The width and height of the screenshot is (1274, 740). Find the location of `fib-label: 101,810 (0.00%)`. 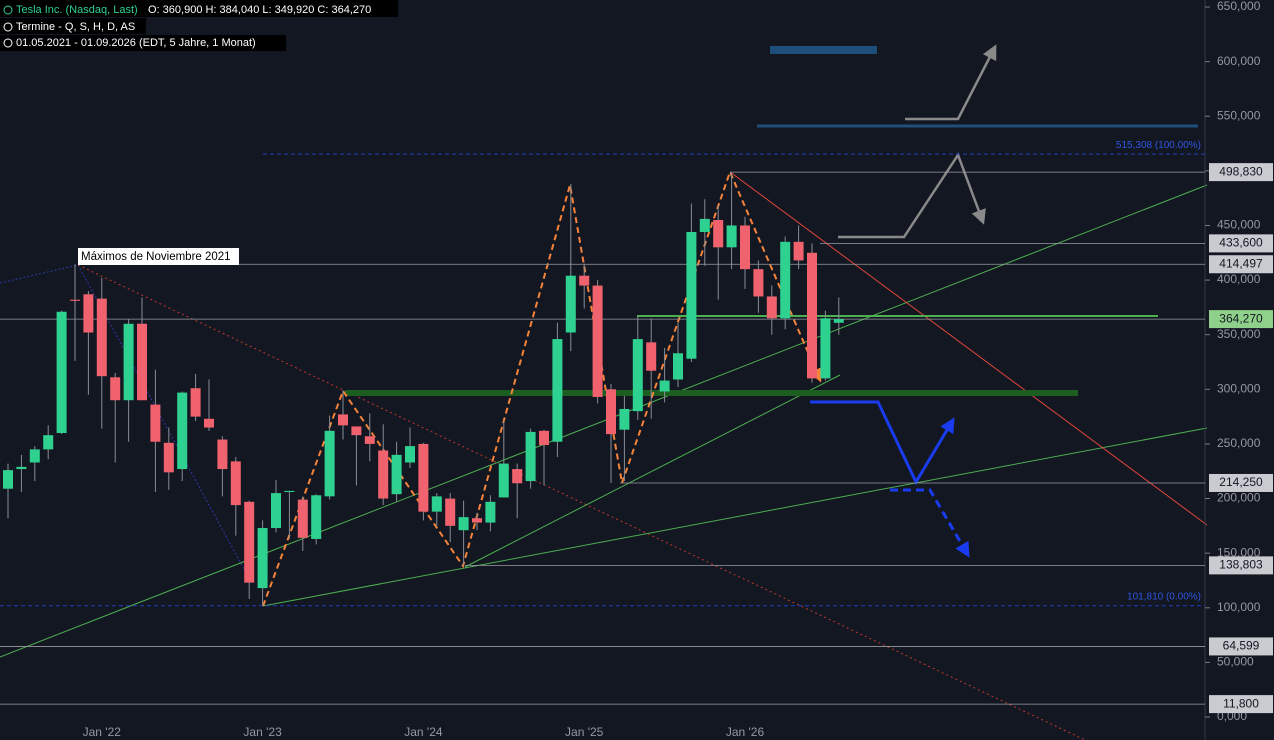

fib-label: 101,810 (0.00%) is located at coordinates (1164, 596).